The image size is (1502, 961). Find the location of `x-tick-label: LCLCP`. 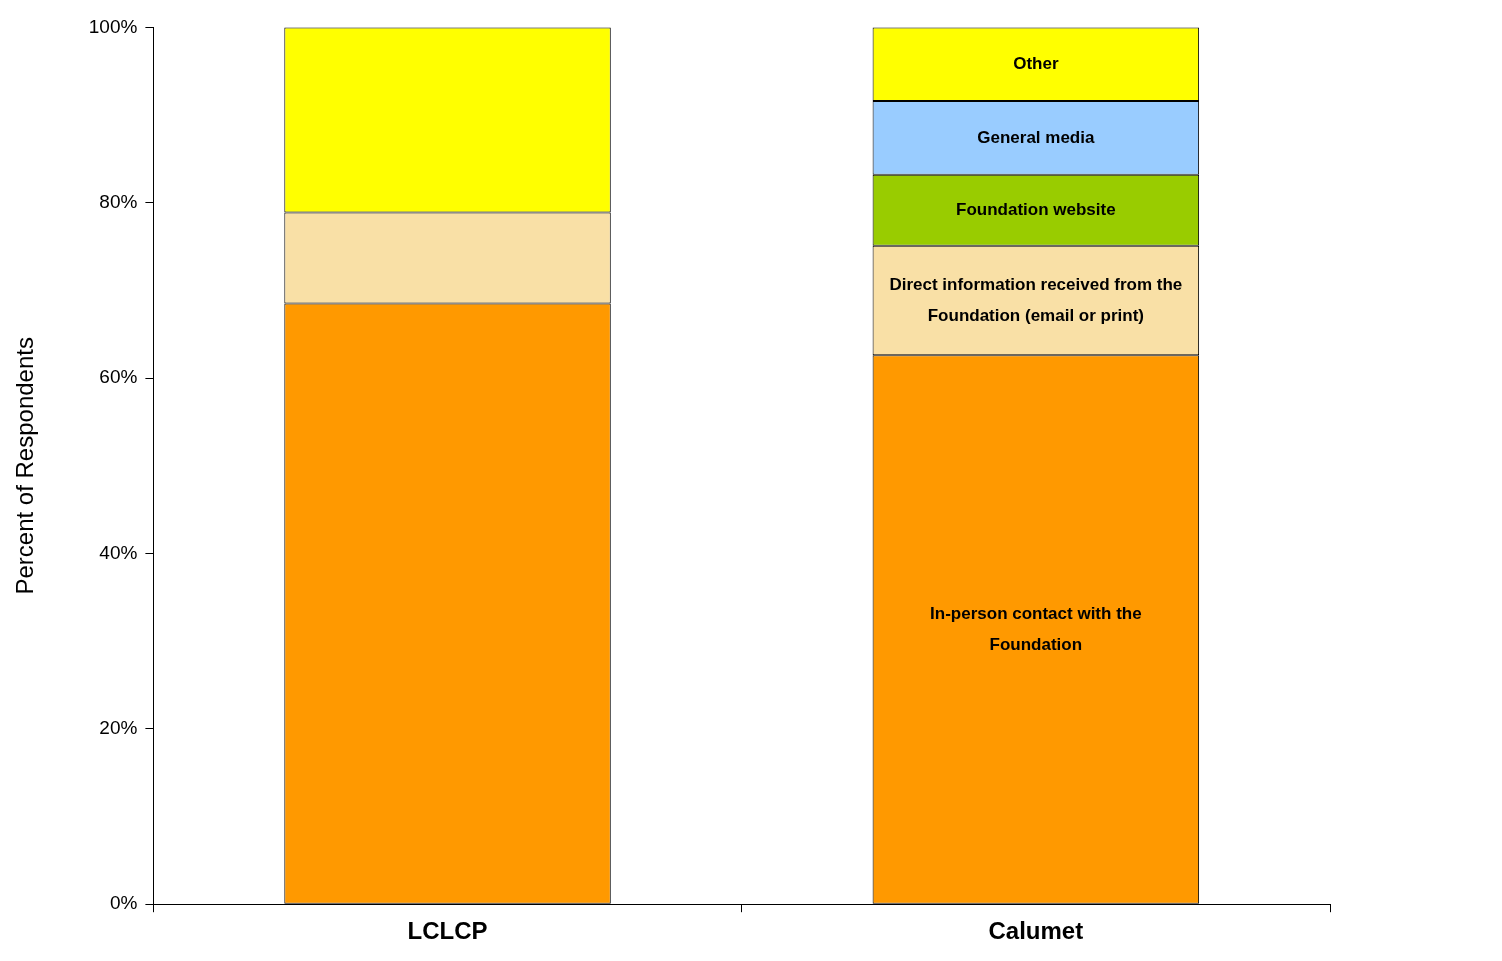

x-tick-label: LCLCP is located at coordinates (447, 931).